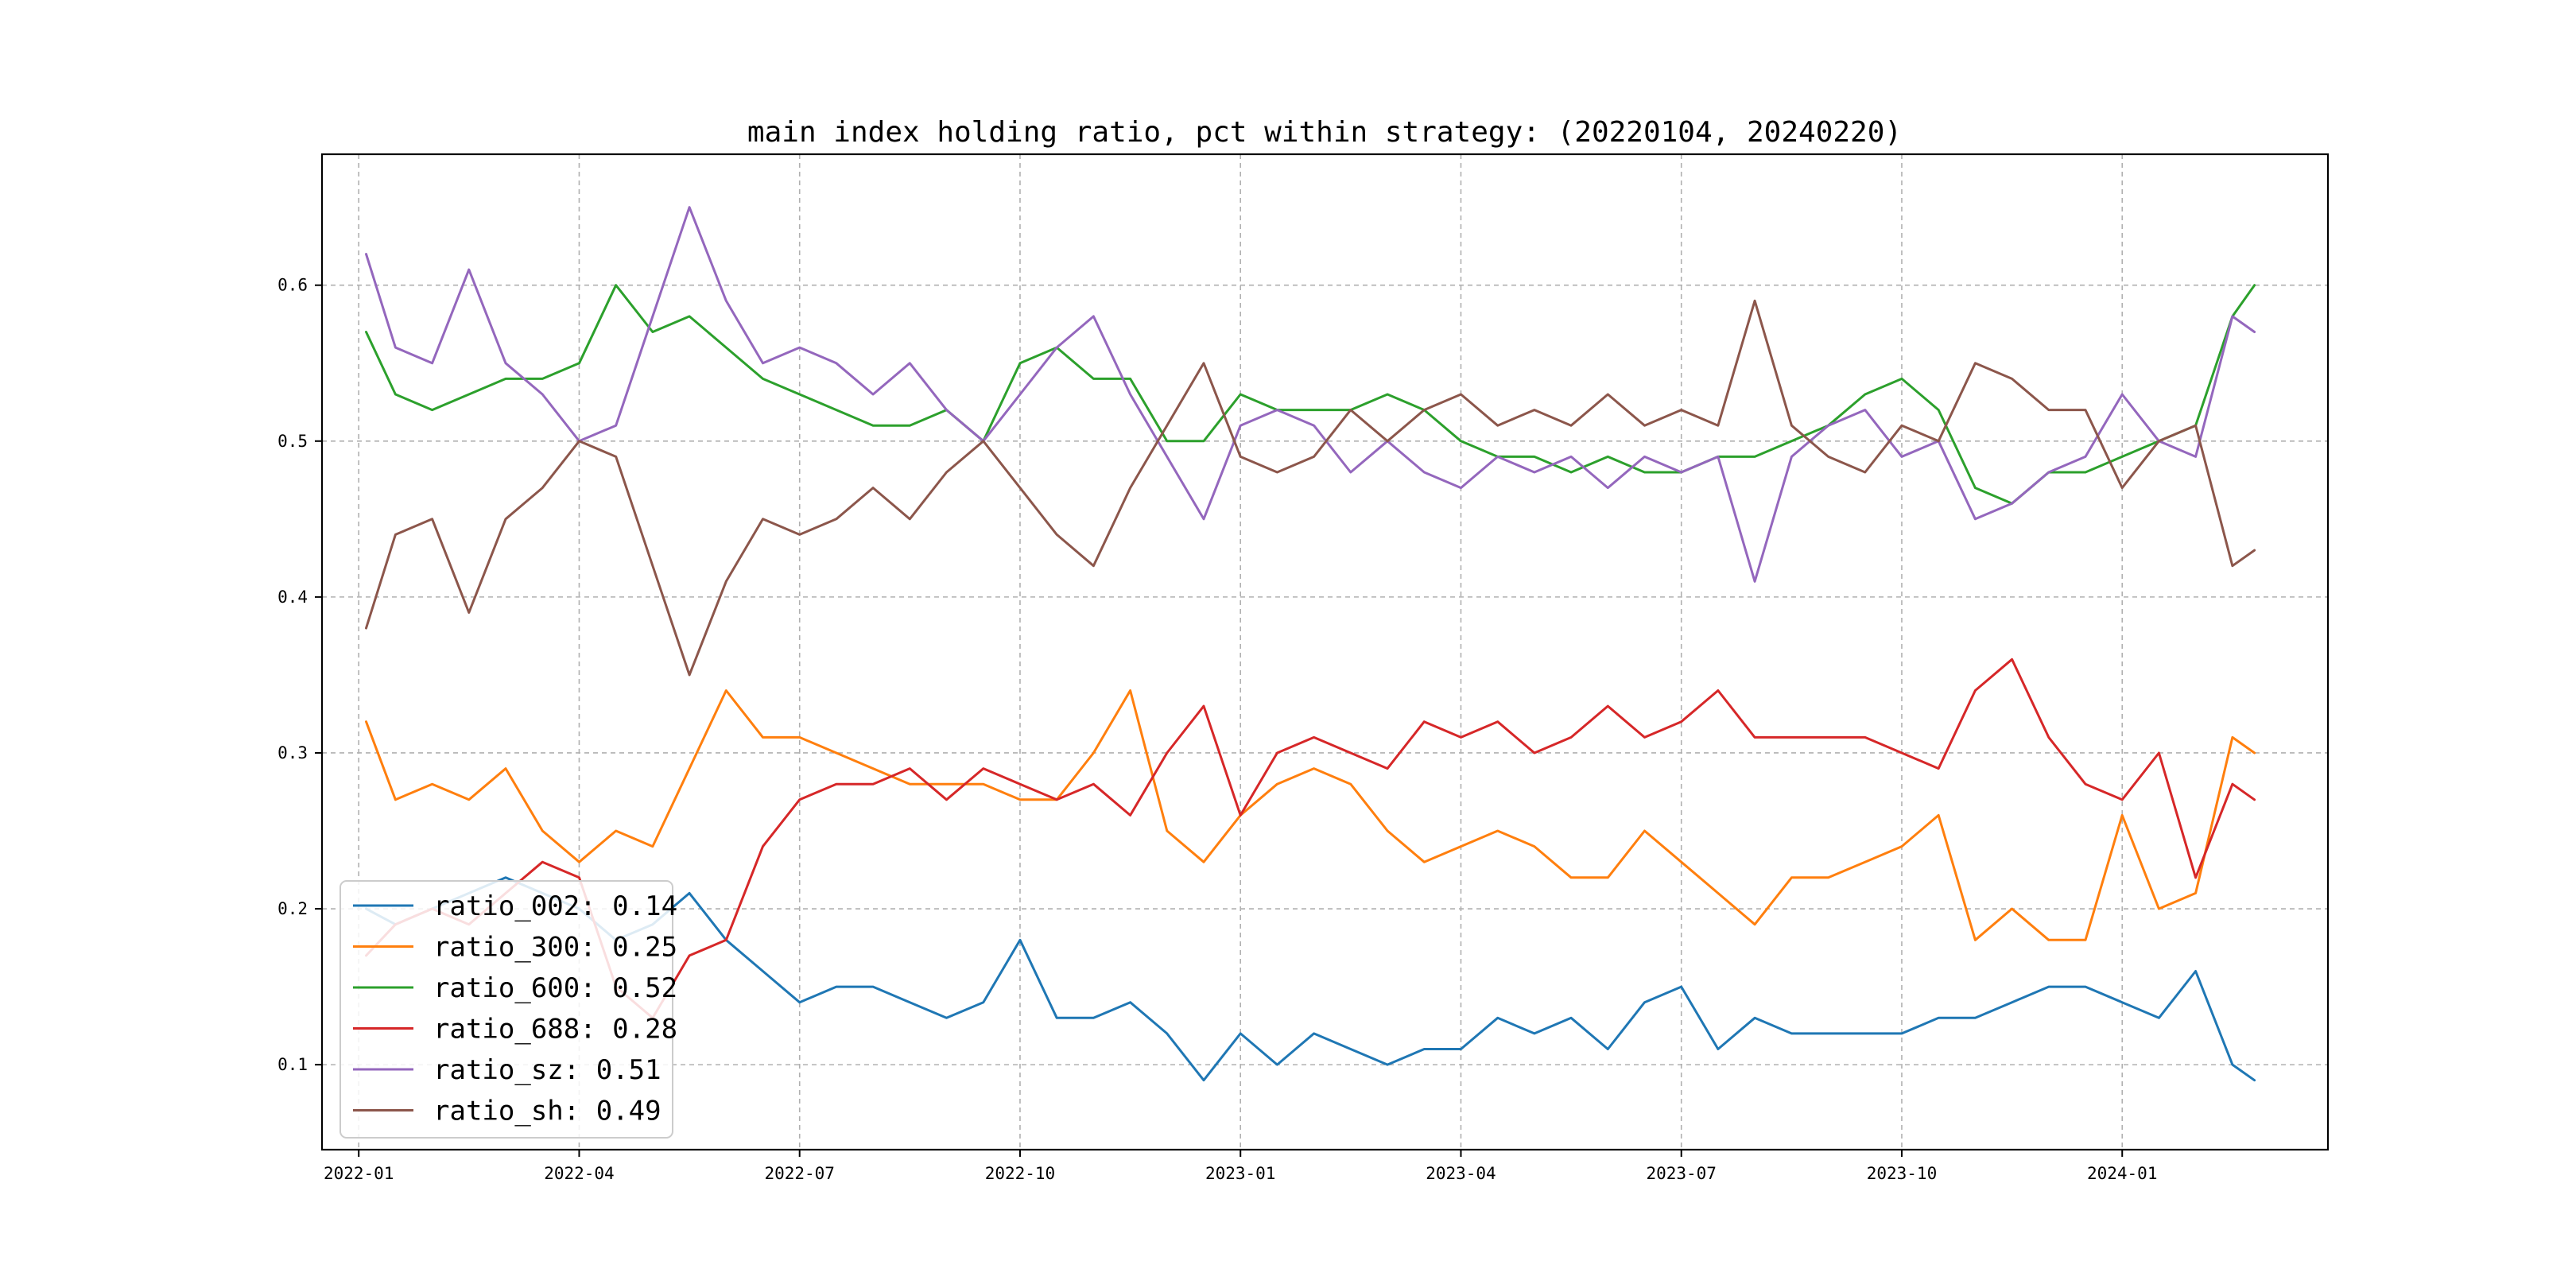  Describe the element at coordinates (580, 1173) in the screenshot. I see `x-tick-label: 2022-04` at that location.